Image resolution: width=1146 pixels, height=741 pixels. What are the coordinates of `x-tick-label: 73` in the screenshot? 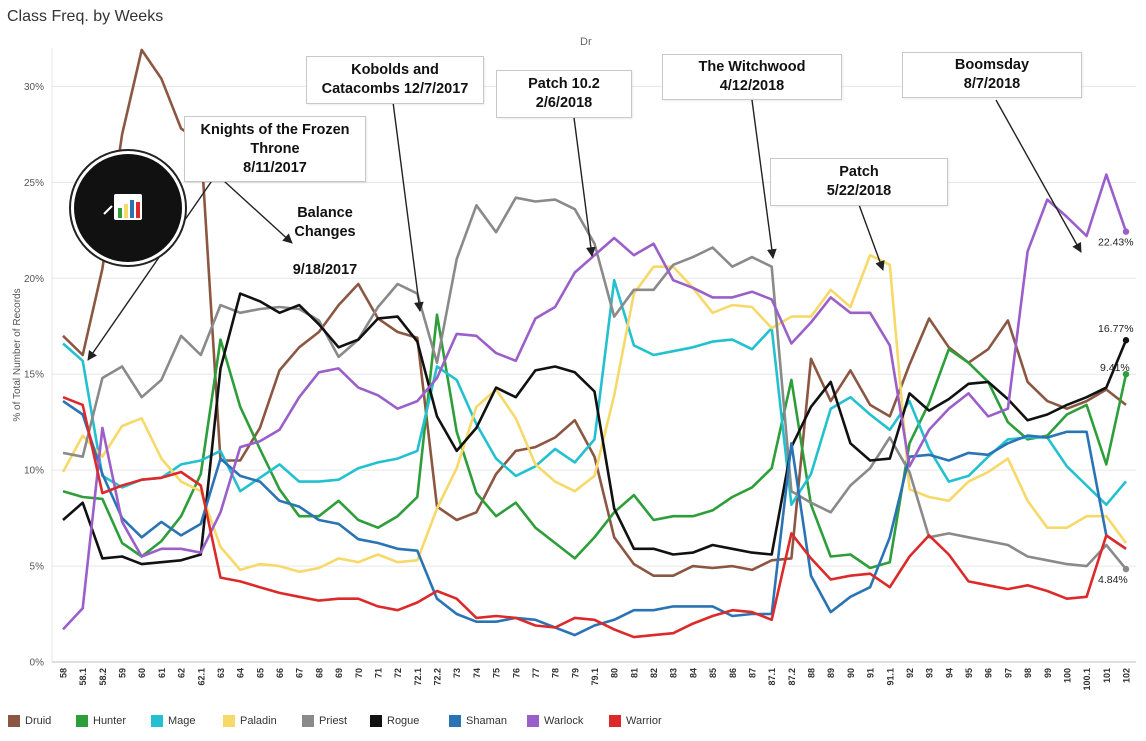 It's located at (457, 673).